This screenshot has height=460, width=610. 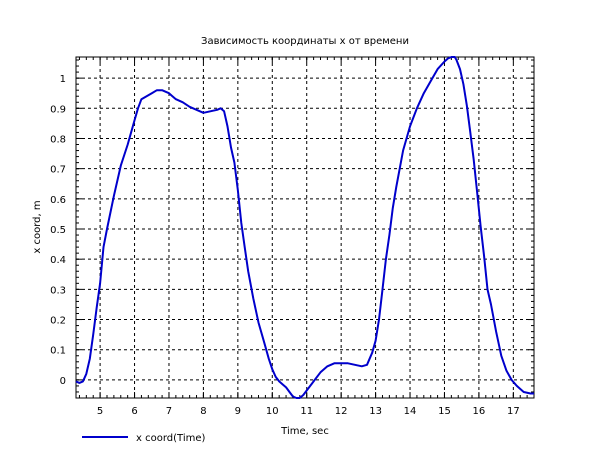 I want to click on x-tick-label: 10, so click(x=272, y=411).